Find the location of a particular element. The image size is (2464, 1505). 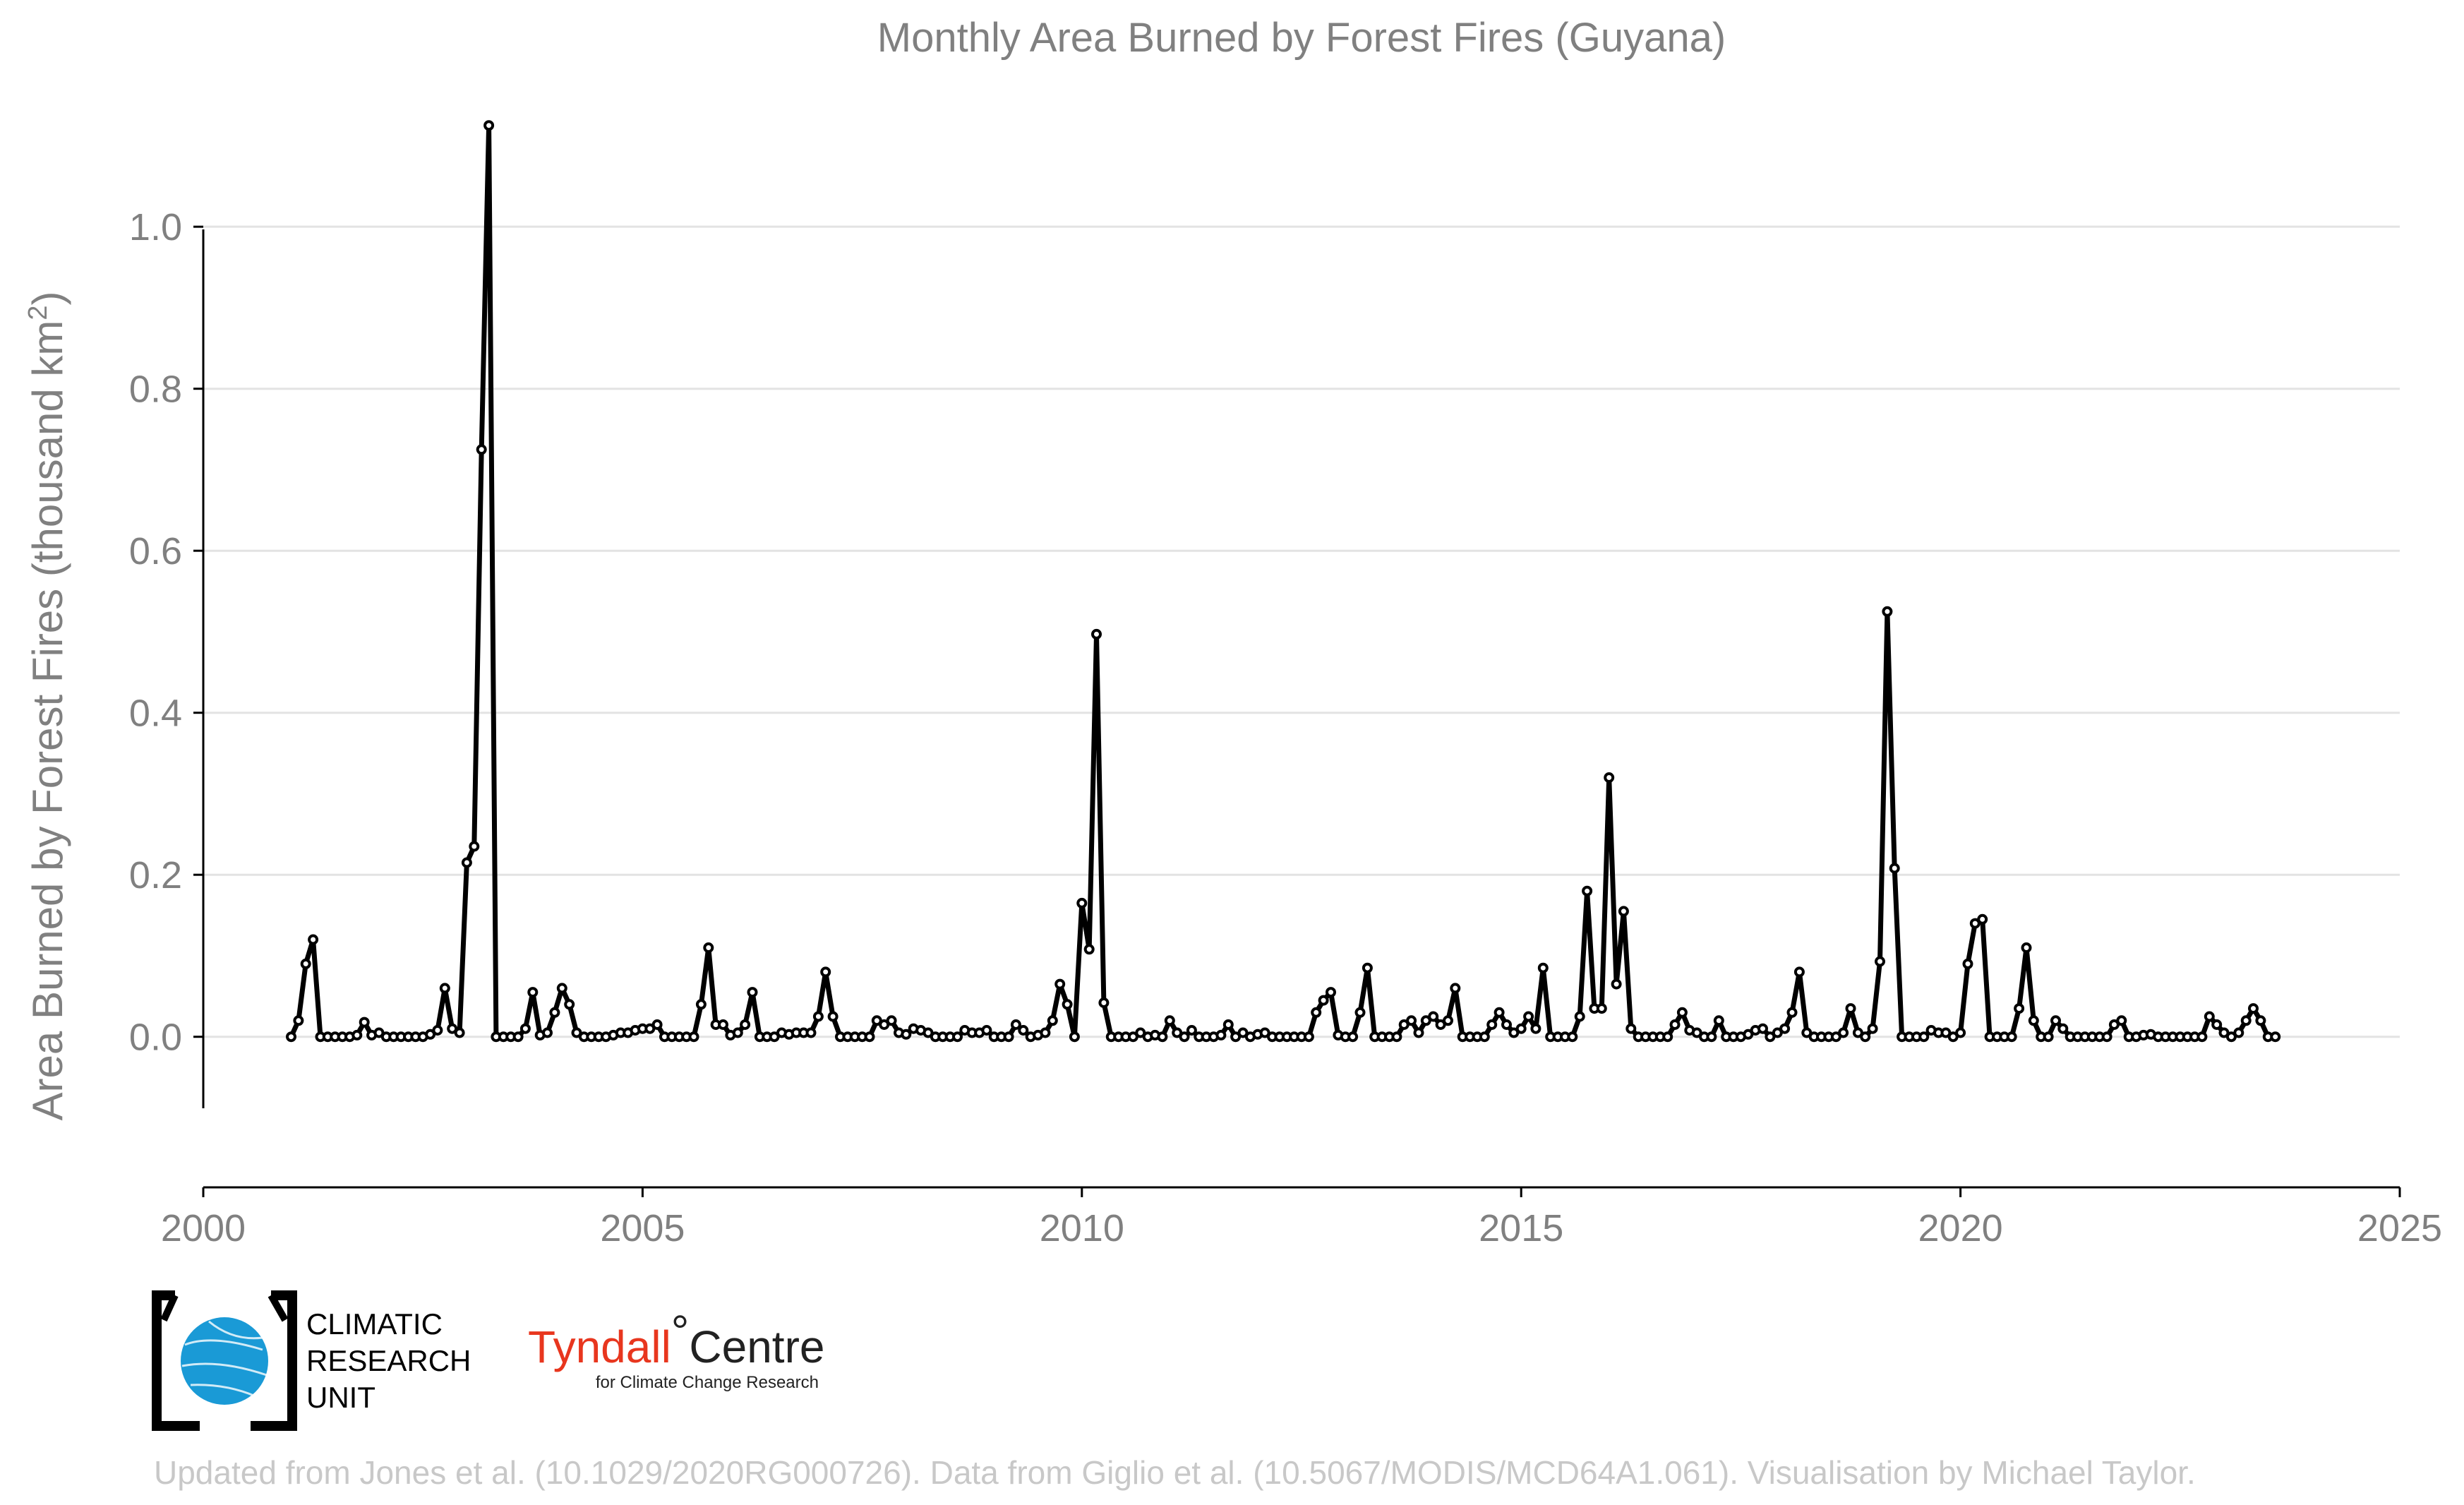

cru-bracket-left is located at coordinates (176, 1360).